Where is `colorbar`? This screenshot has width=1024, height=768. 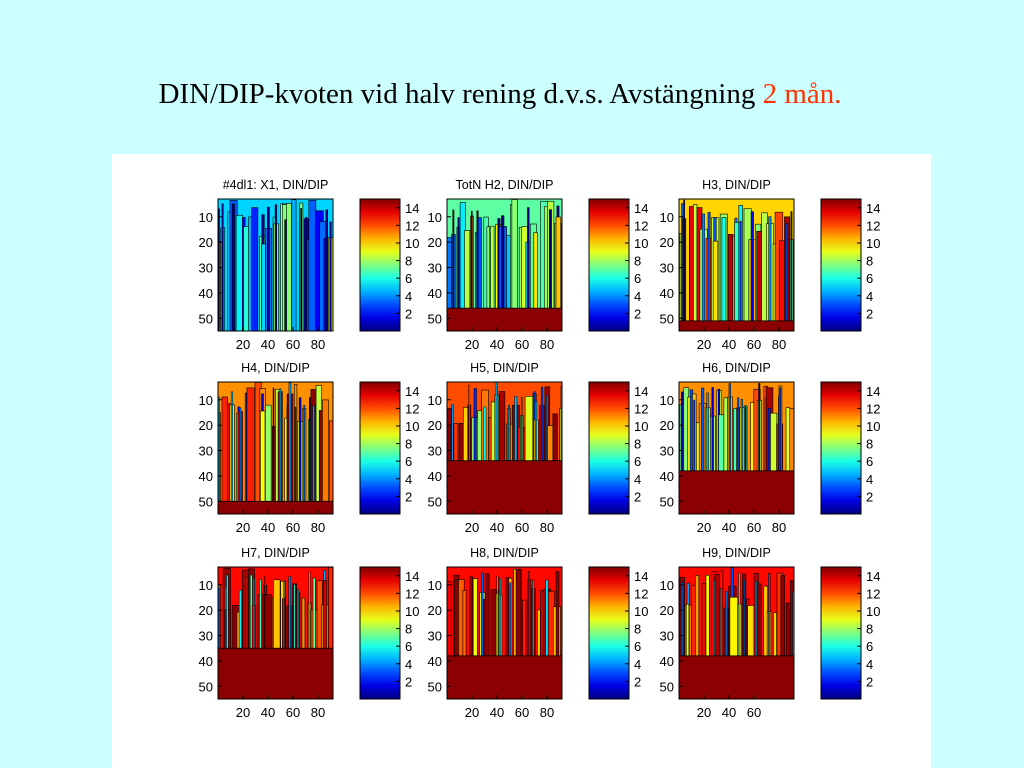
colorbar is located at coordinates (841, 448).